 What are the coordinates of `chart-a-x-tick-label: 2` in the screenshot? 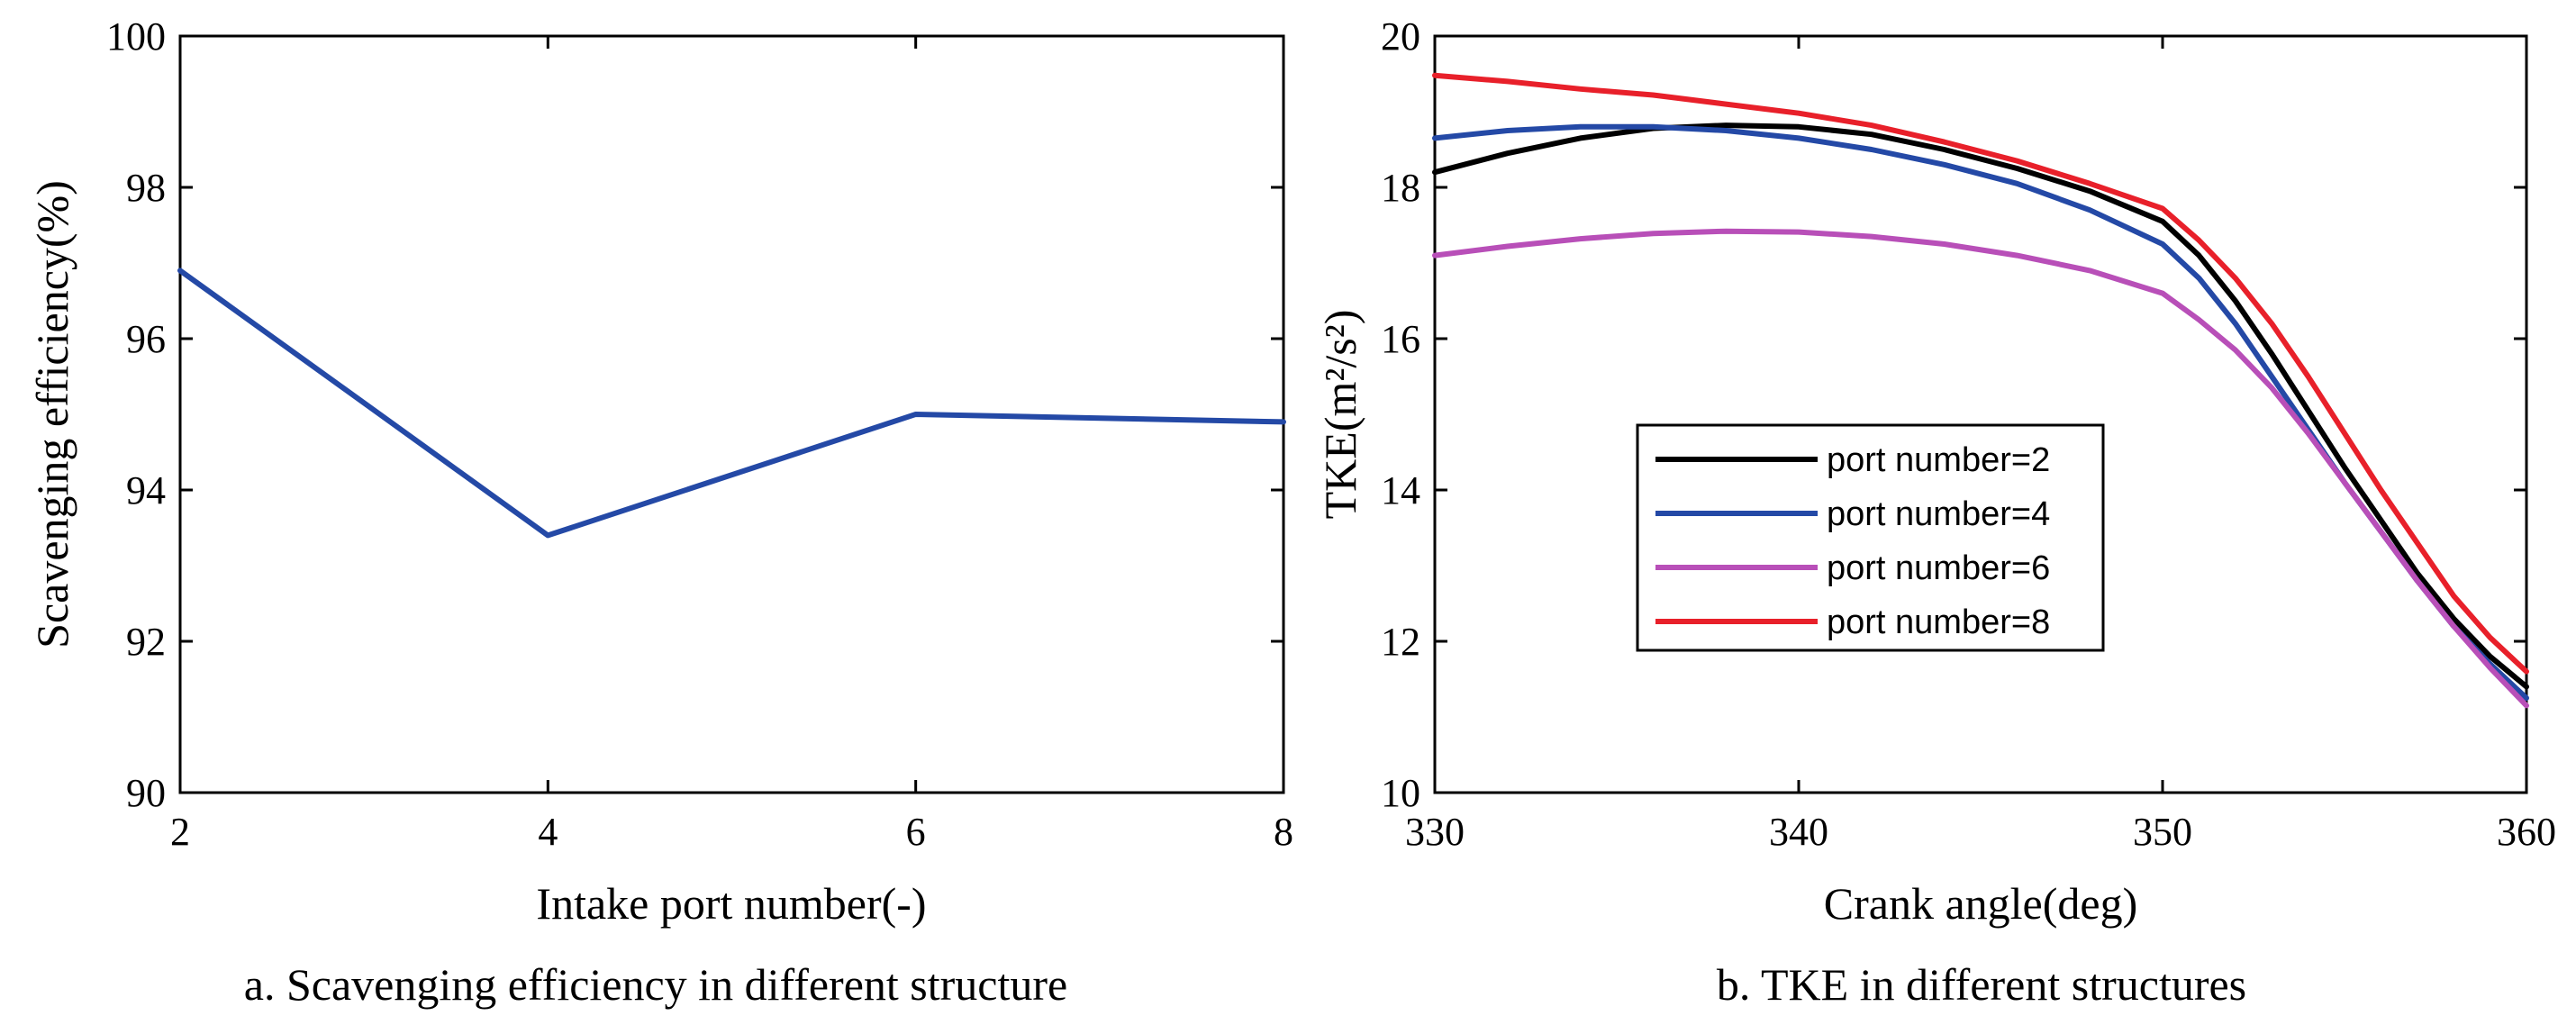 It's located at (180, 832).